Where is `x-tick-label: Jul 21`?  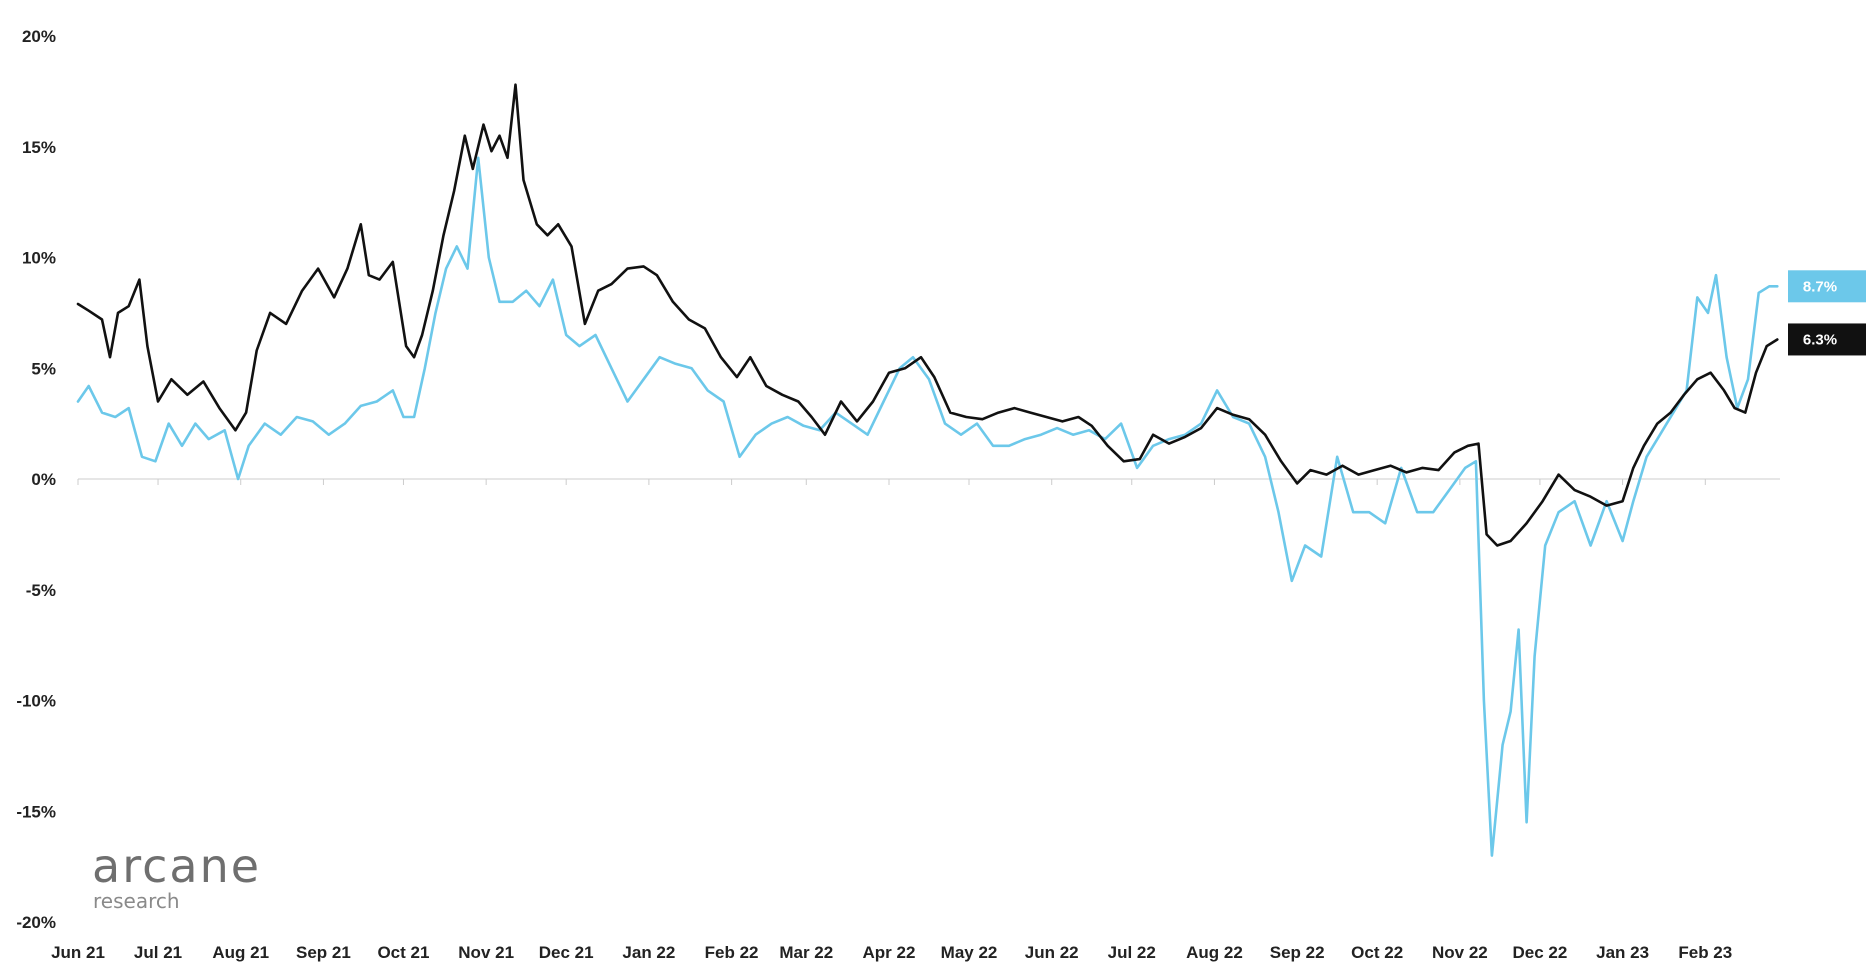 x-tick-label: Jul 21 is located at coordinates (158, 952).